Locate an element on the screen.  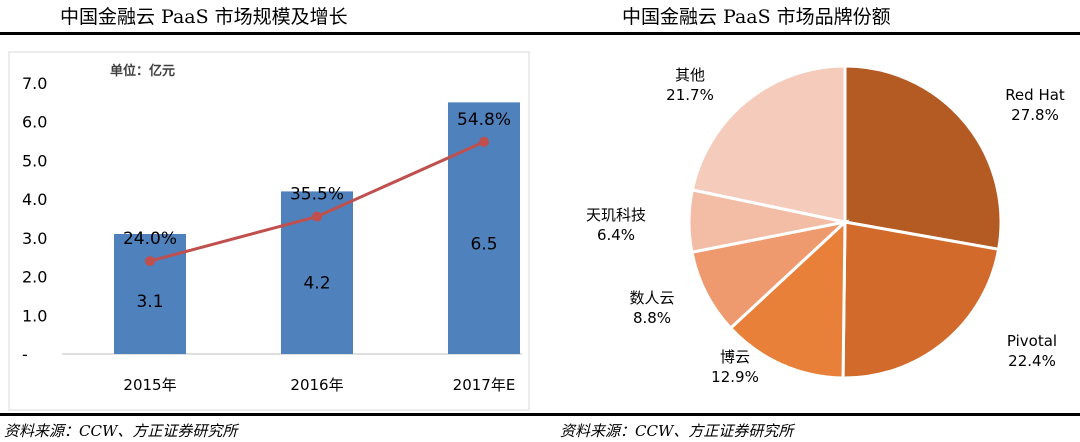
pie-slice-label: Pivotal is located at coordinates (1032, 341).